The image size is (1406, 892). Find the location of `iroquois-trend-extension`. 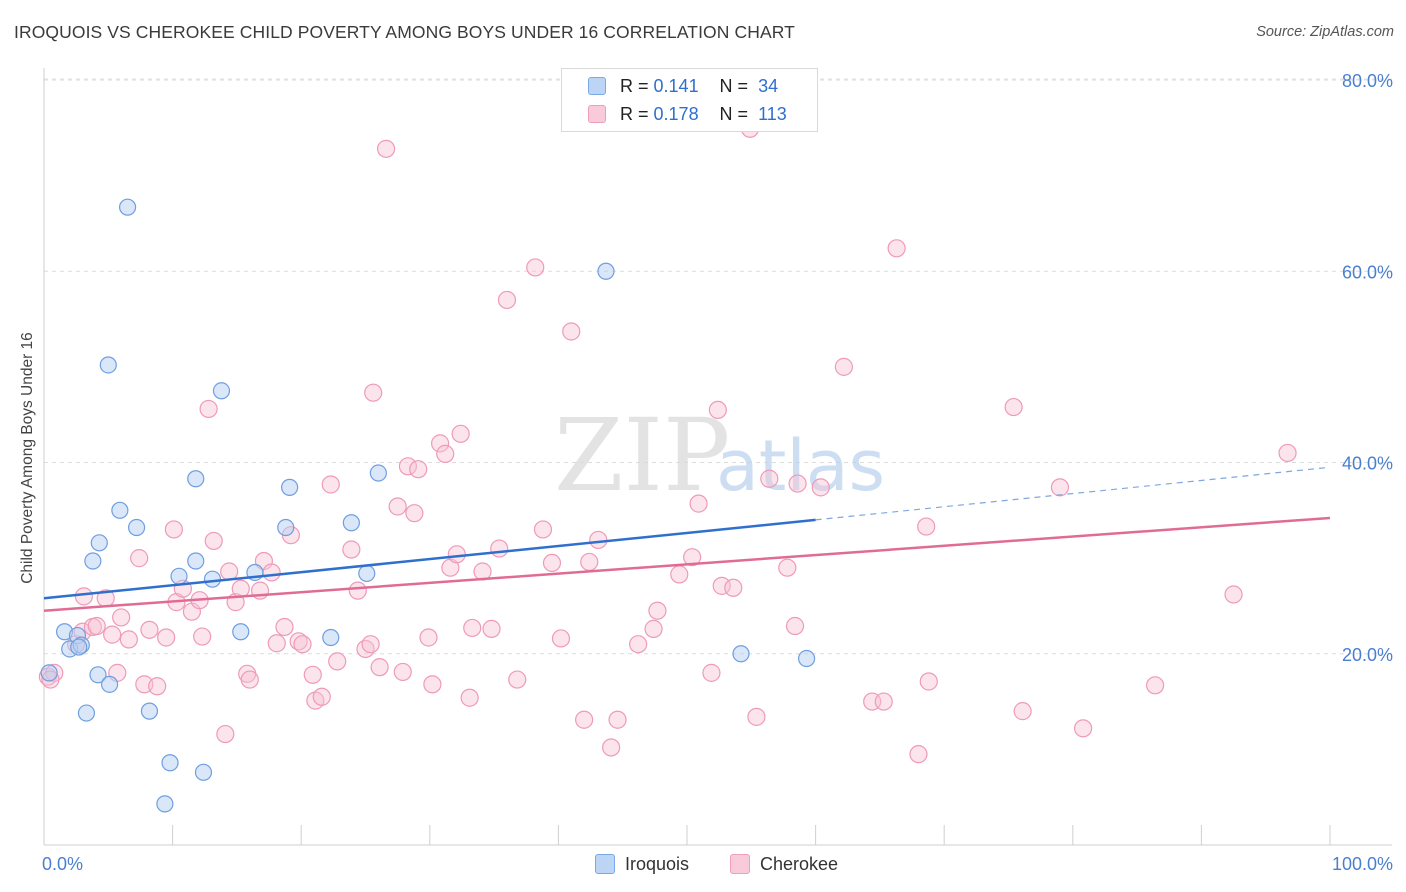

iroquois-trend-extension is located at coordinates (1073, 493).